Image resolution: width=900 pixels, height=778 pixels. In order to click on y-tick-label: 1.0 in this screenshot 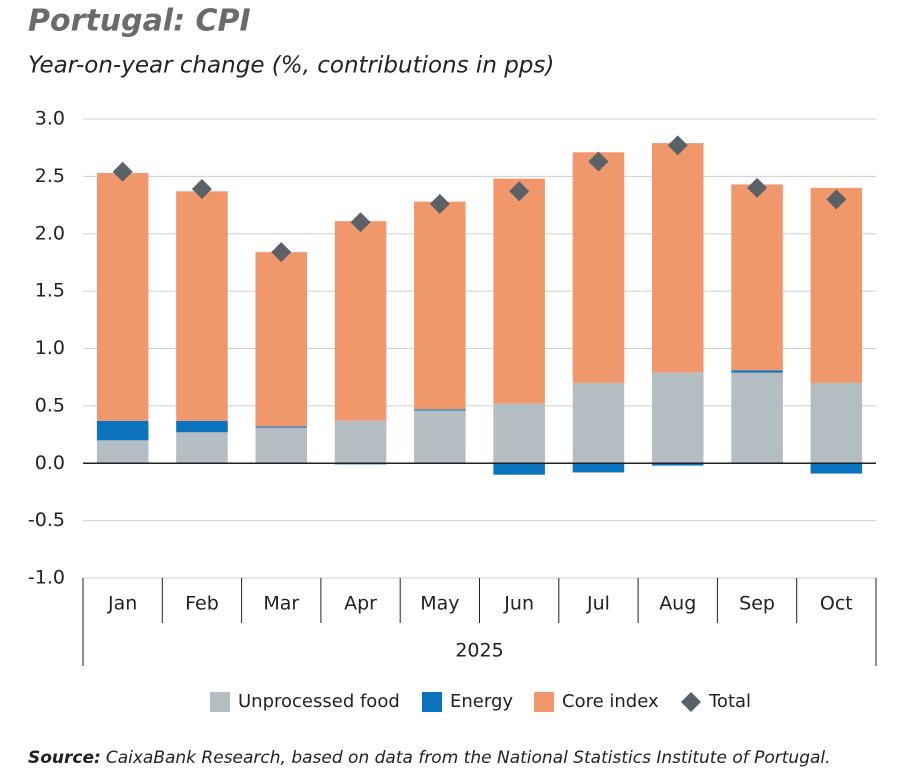, I will do `click(50, 348)`.